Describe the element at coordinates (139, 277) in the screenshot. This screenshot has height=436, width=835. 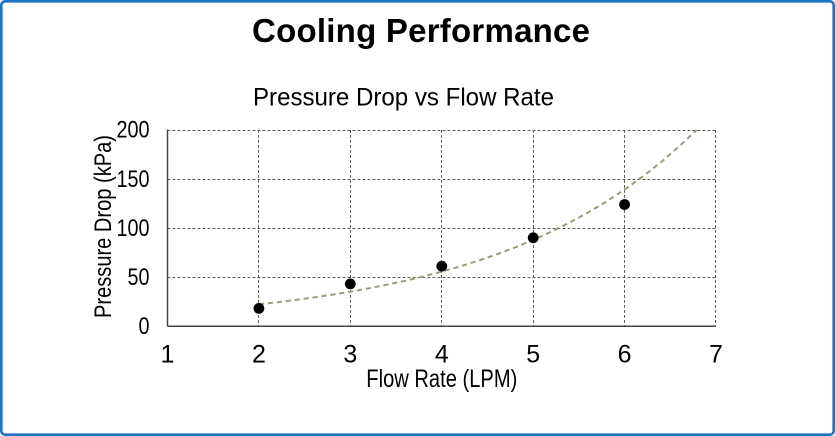
I see `svg-text: 50` at that location.